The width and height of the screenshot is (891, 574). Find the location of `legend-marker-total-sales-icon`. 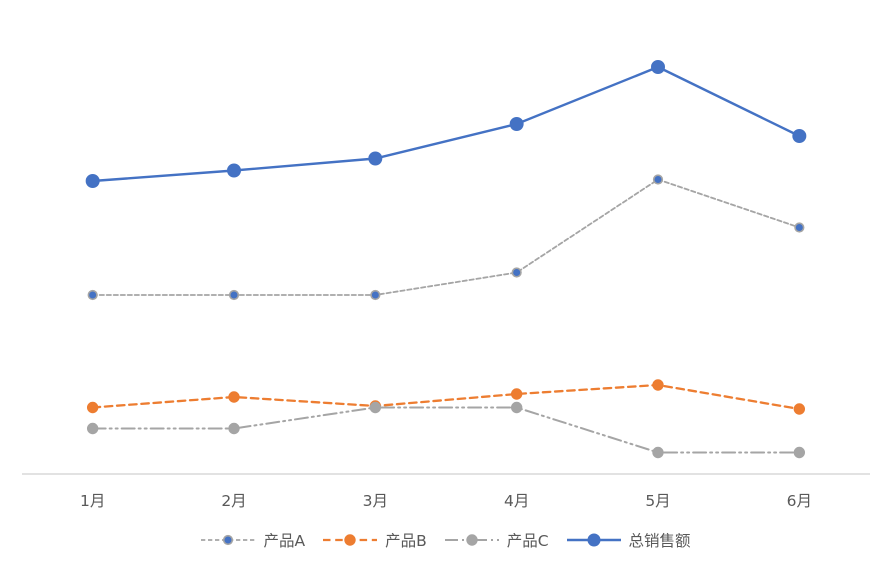

legend-marker-total-sales-icon is located at coordinates (594, 540).